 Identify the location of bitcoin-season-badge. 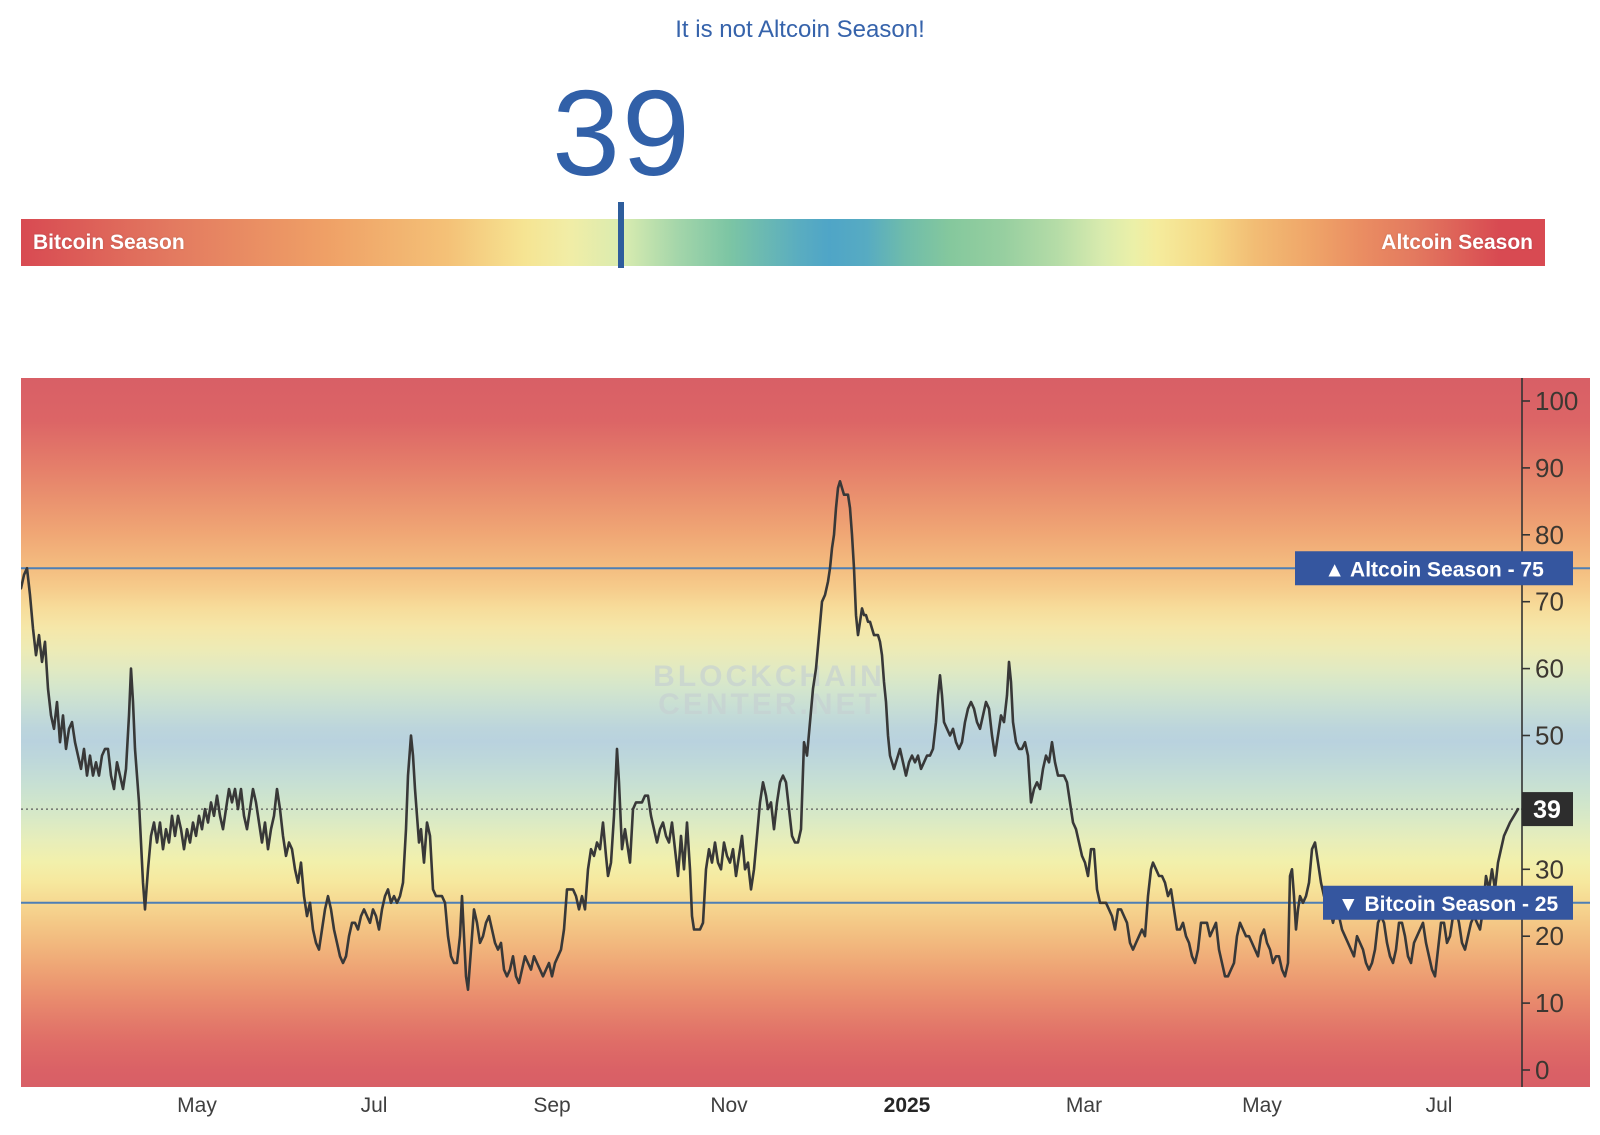
(1448, 902).